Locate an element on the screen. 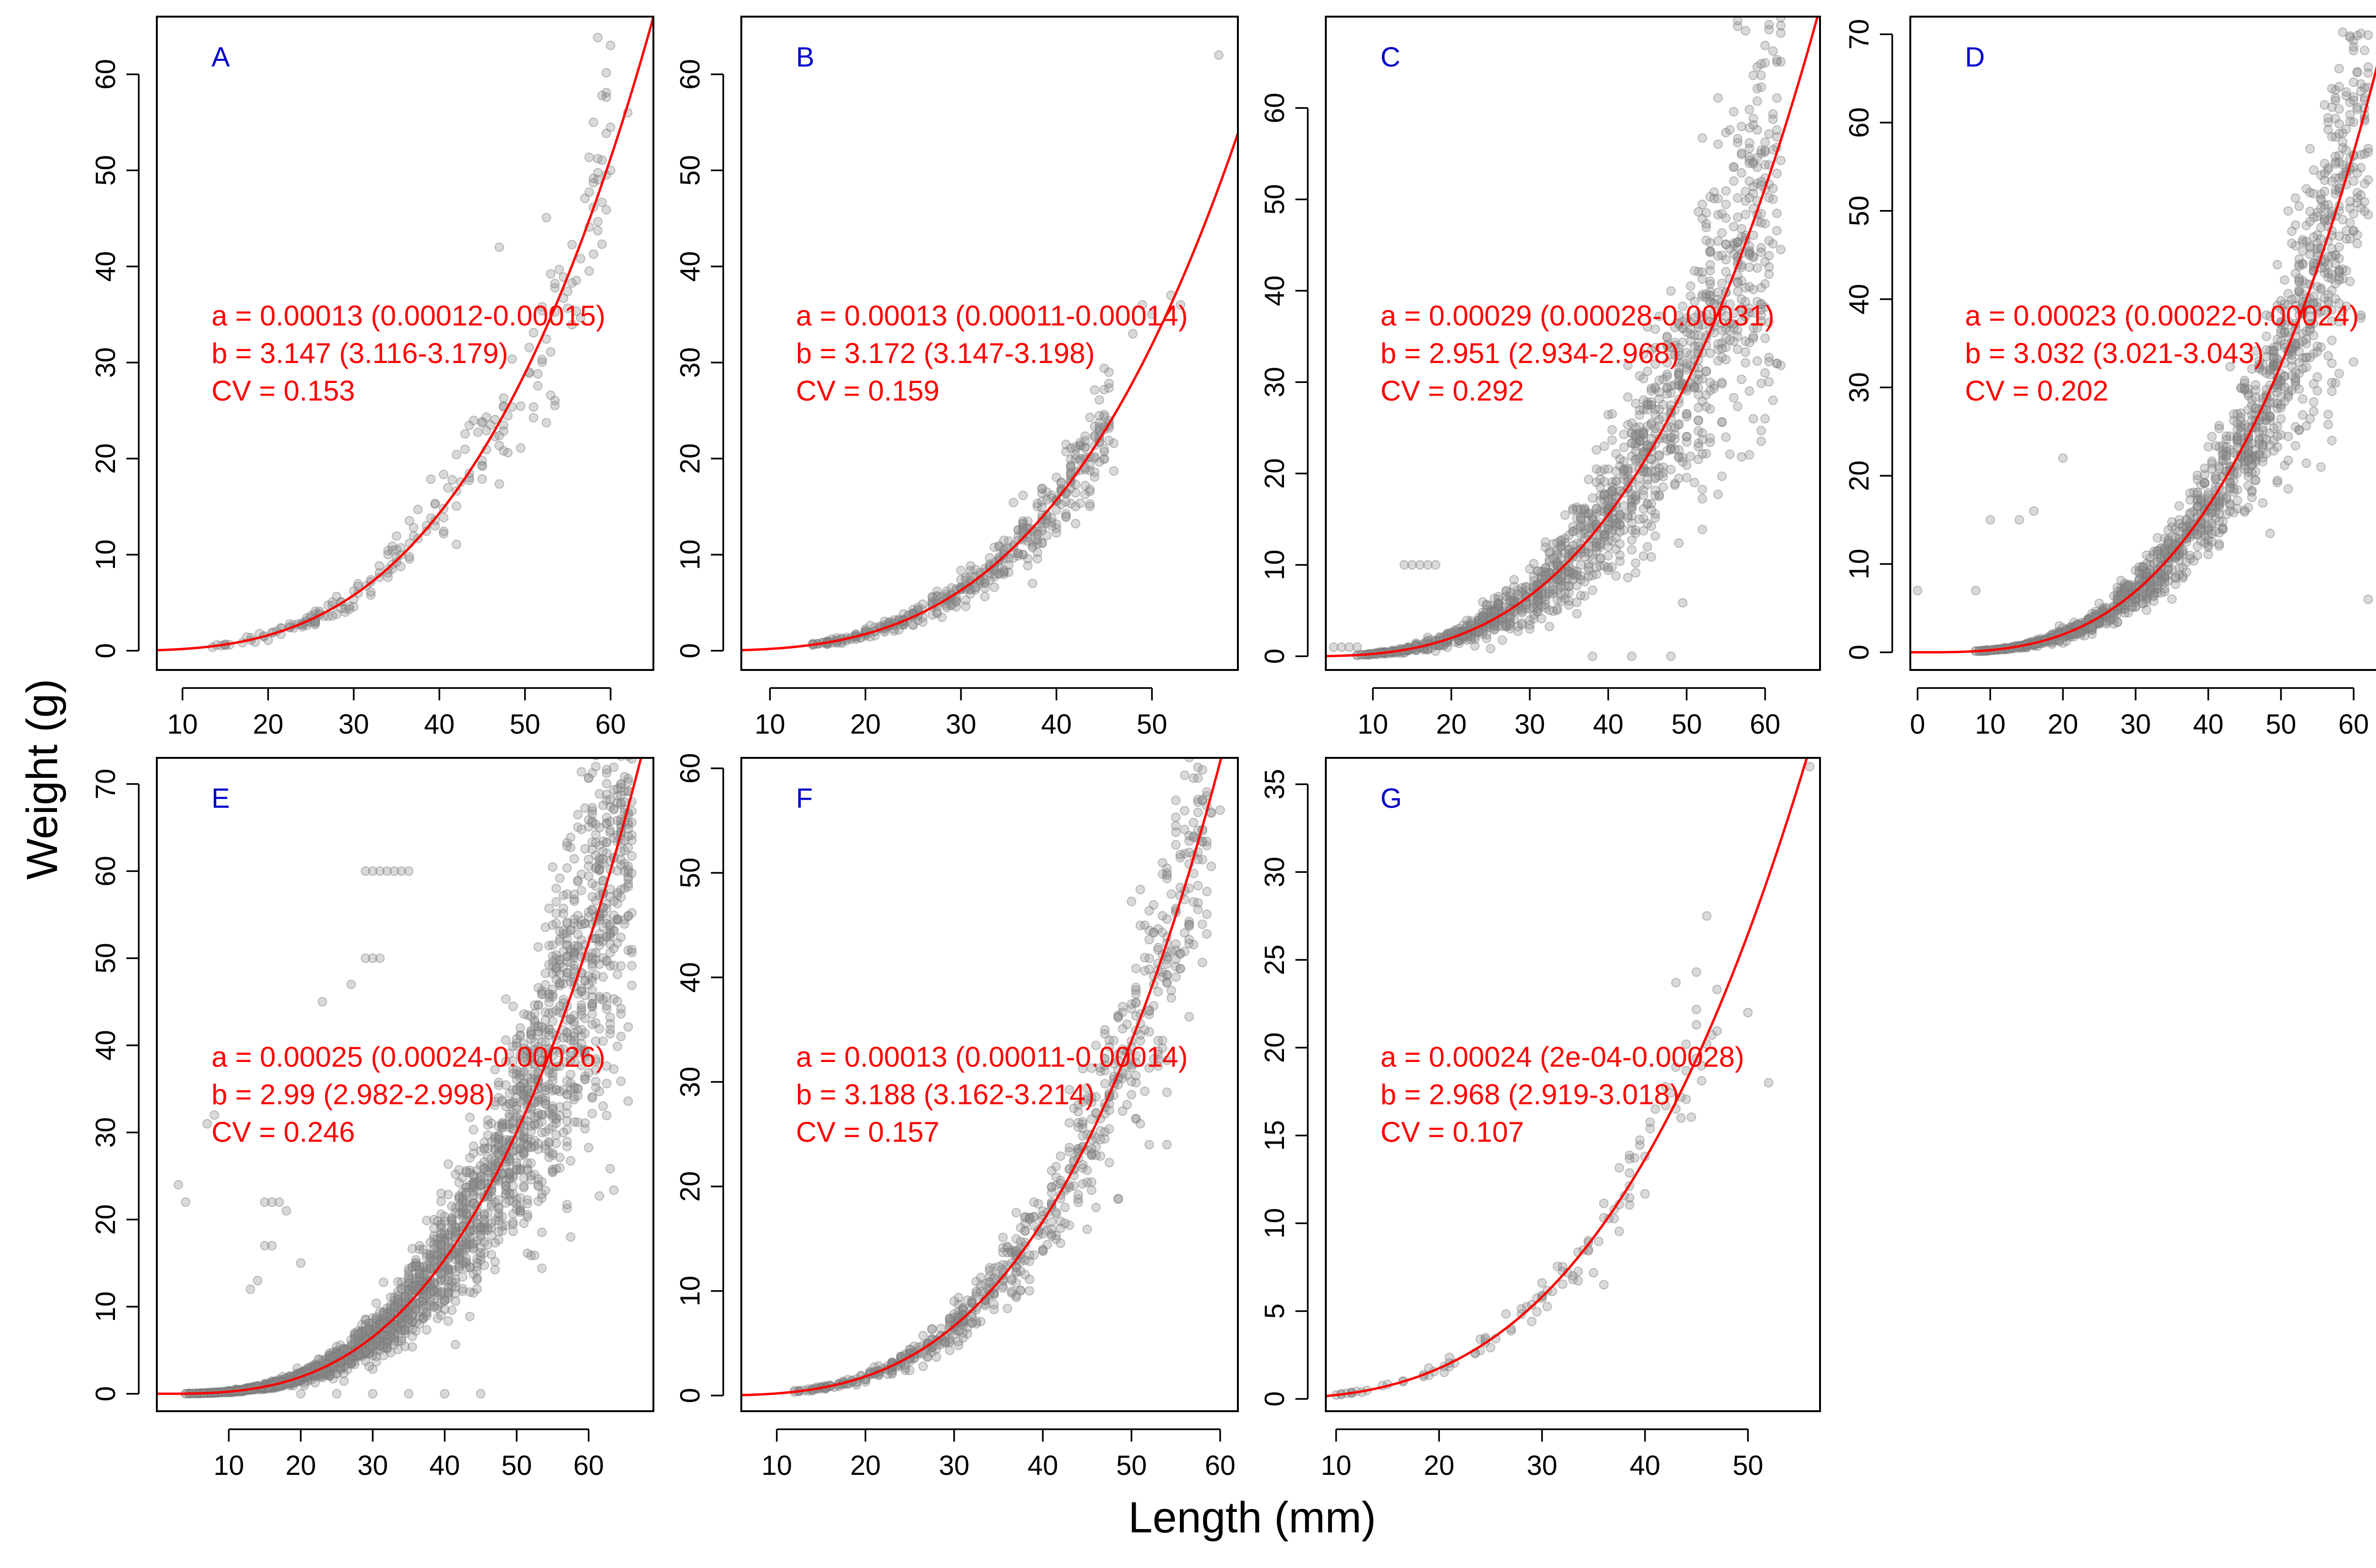  panel-A-x-tick-label: 40 is located at coordinates (439, 724).